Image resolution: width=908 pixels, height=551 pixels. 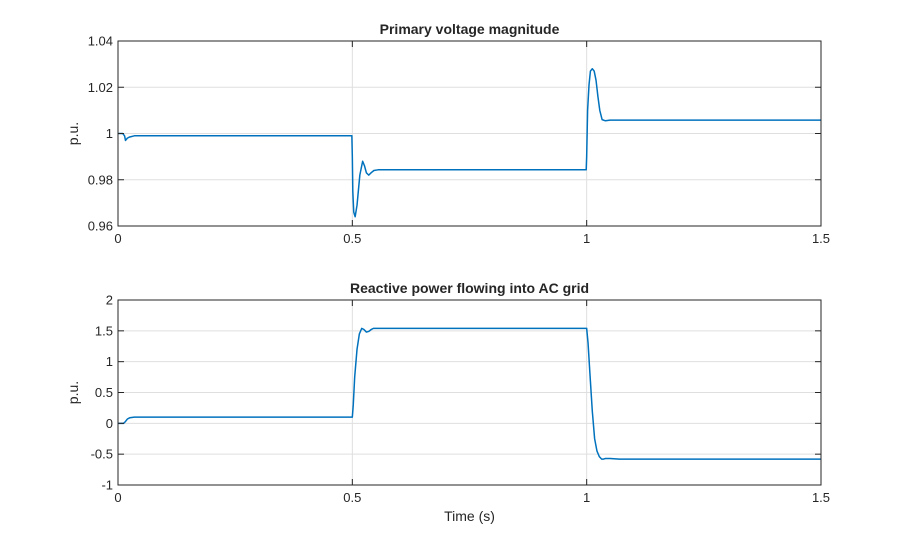 What do you see at coordinates (104, 330) in the screenshot?
I see `y-tick-label: 1.5` at bounding box center [104, 330].